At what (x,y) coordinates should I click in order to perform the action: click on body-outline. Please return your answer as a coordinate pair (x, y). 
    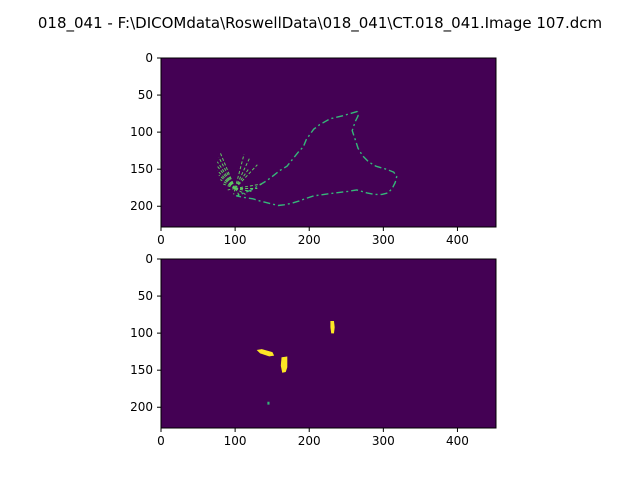
    Looking at the image, I should click on (316, 158).